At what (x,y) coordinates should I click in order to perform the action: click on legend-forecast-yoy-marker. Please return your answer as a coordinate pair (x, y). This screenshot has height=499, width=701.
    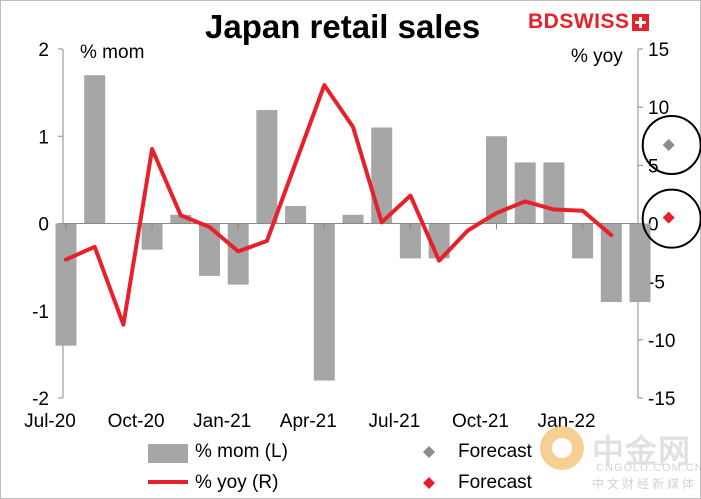
    Looking at the image, I should click on (429, 483).